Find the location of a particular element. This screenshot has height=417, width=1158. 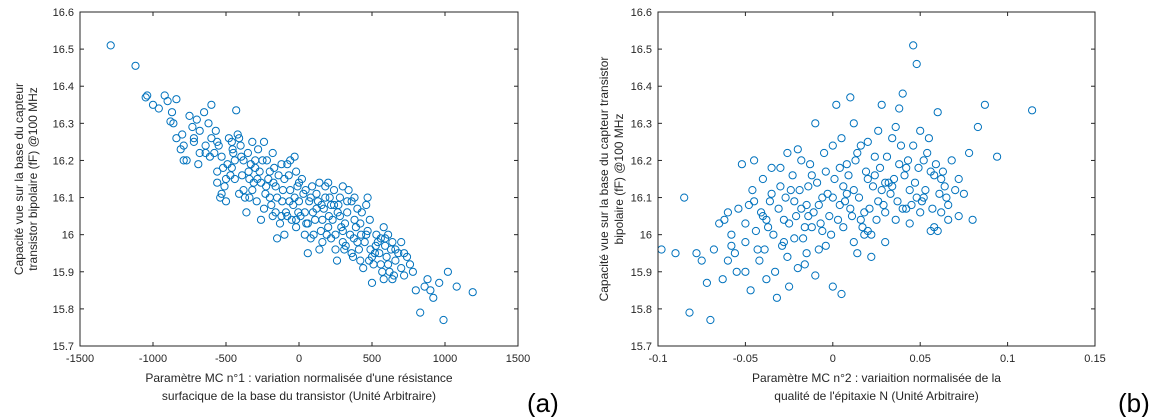

y-tick-label: 16.5 is located at coordinates (63, 50).